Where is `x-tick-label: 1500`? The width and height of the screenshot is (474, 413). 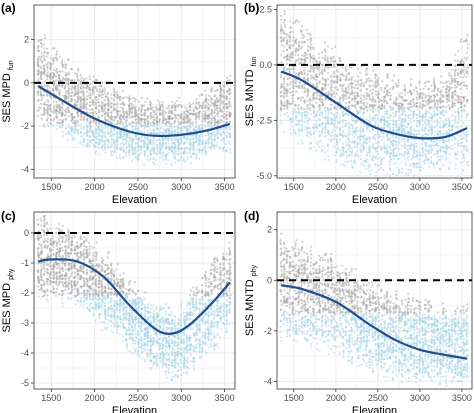 x-tick-label: 1500 is located at coordinates (51, 187).